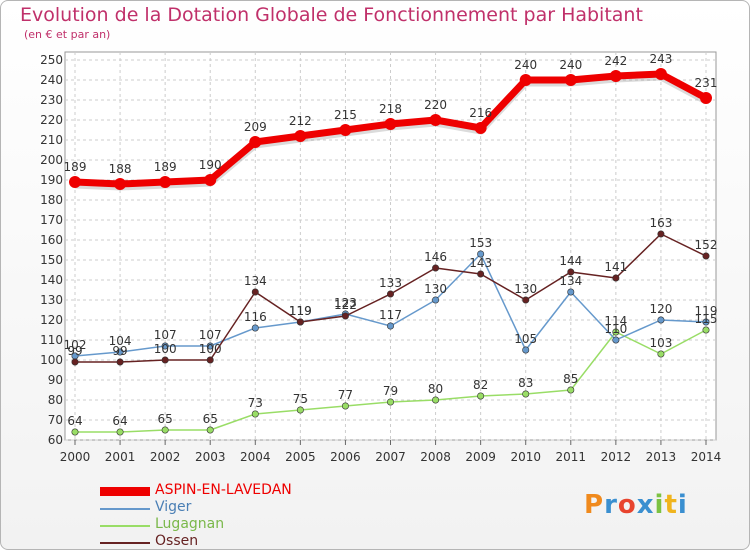 The width and height of the screenshot is (750, 552). I want to click on y-tick-label: 80, so click(55, 400).